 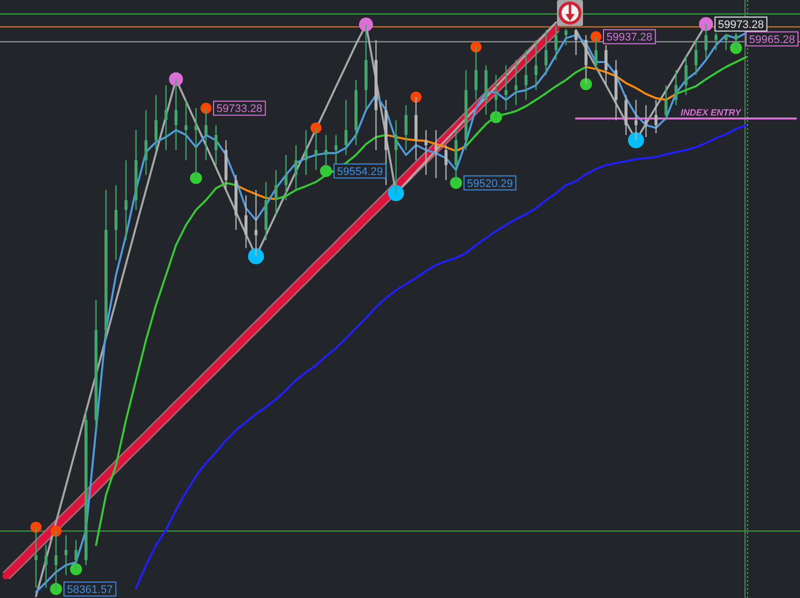 I want to click on series-label: INDEX ENTRY, so click(x=711, y=112).